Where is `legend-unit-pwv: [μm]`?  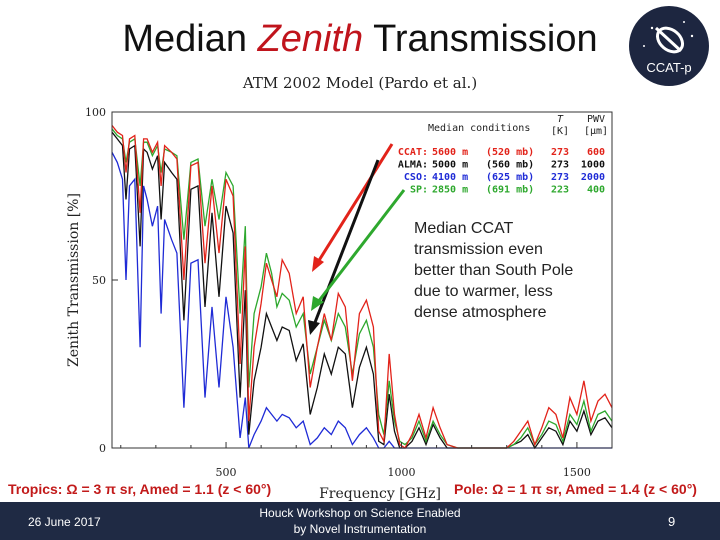
legend-unit-pwv: [μm] is located at coordinates (596, 131).